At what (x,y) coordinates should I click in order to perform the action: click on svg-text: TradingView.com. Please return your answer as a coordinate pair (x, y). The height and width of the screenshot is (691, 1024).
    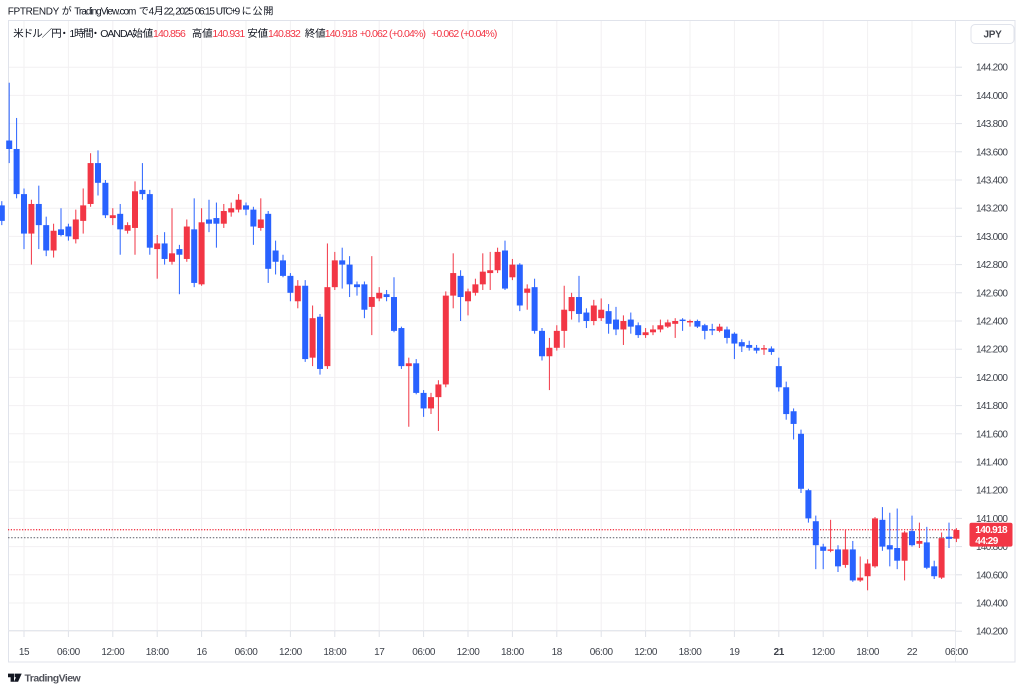
    Looking at the image, I should click on (105, 11).